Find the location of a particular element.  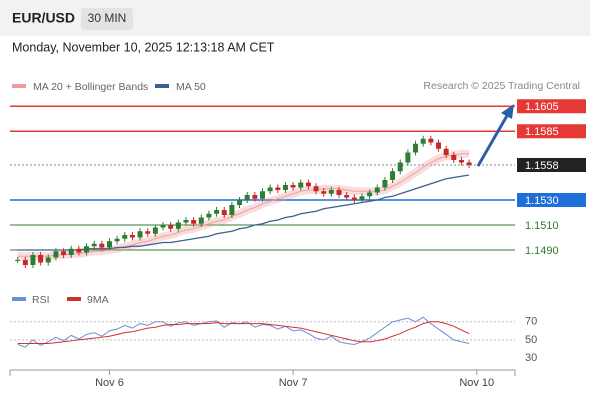

level-label: 1.1558 is located at coordinates (542, 166).